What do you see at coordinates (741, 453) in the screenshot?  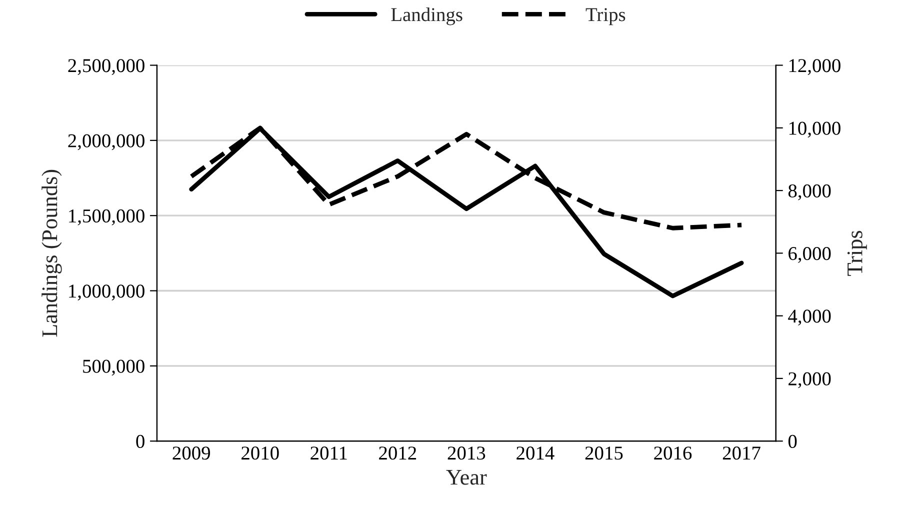 I see `x-tick-label: 2017` at bounding box center [741, 453].